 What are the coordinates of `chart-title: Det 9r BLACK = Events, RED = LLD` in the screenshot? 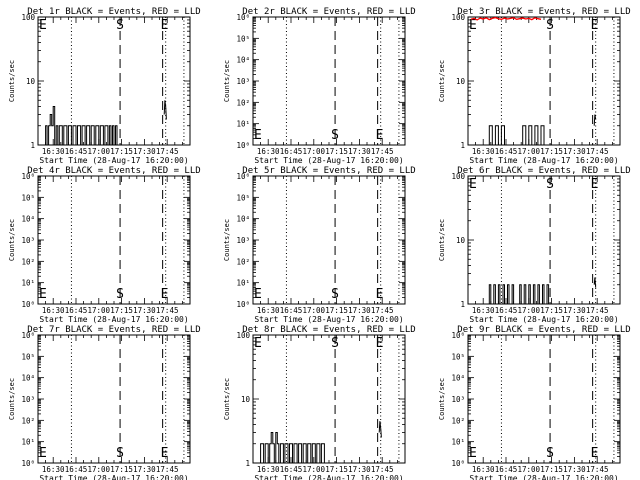 It's located at (543, 330).